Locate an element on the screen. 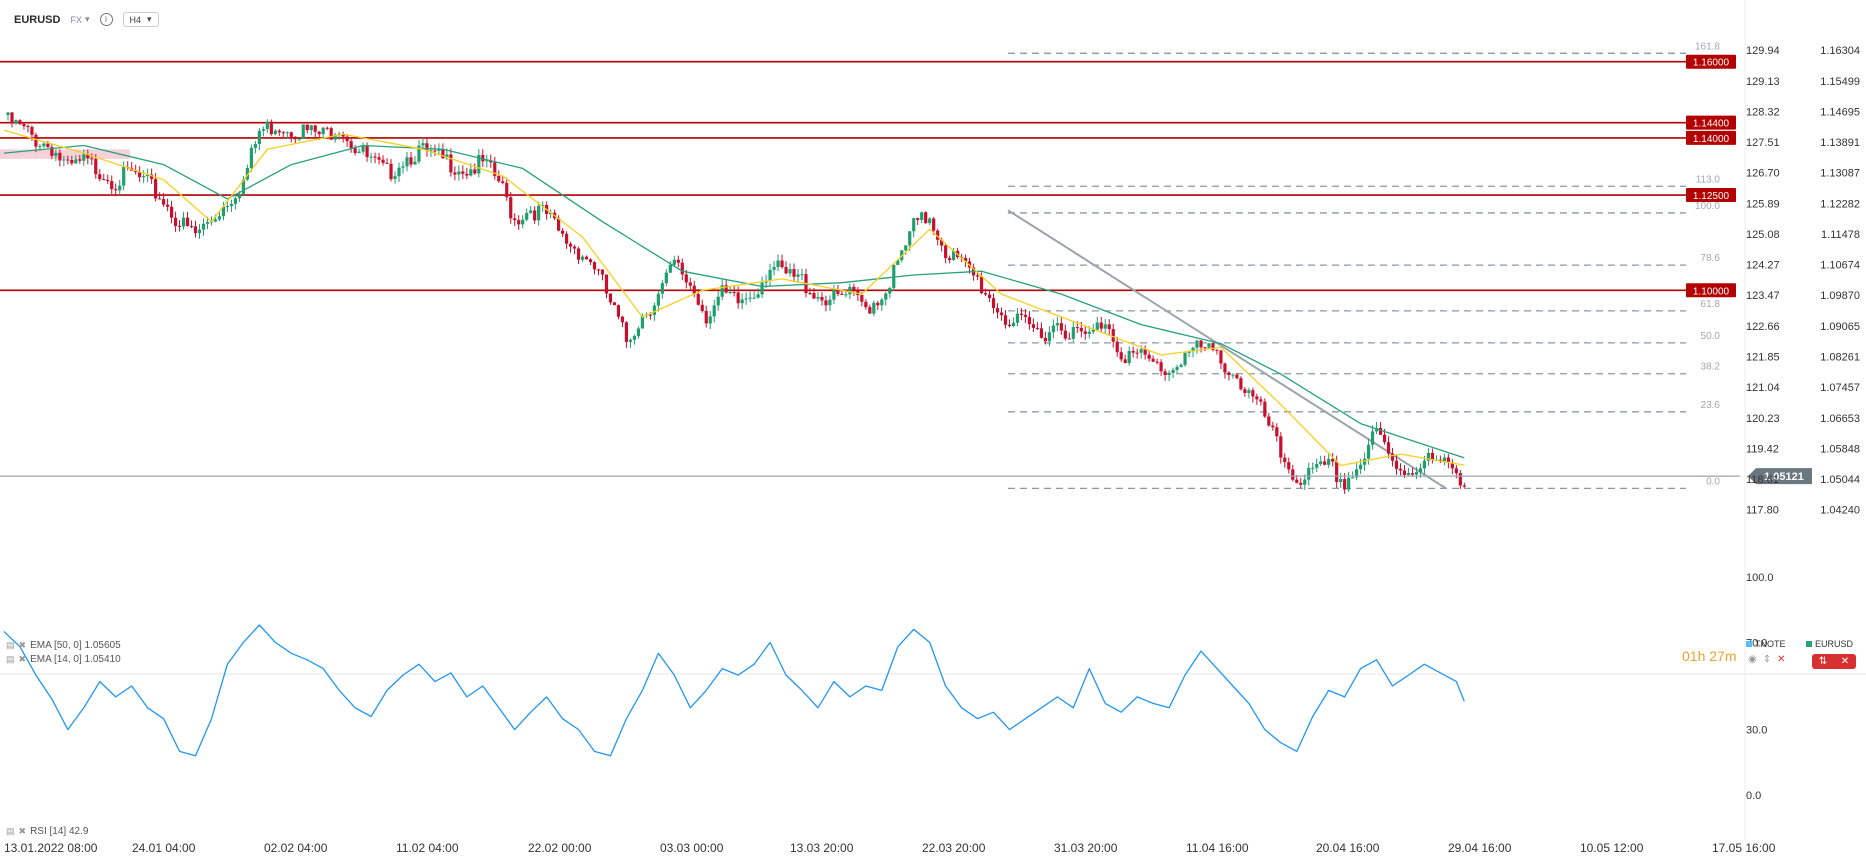 This screenshot has width=1866, height=865. secondary-axis-label: 129.94 is located at coordinates (1763, 51).